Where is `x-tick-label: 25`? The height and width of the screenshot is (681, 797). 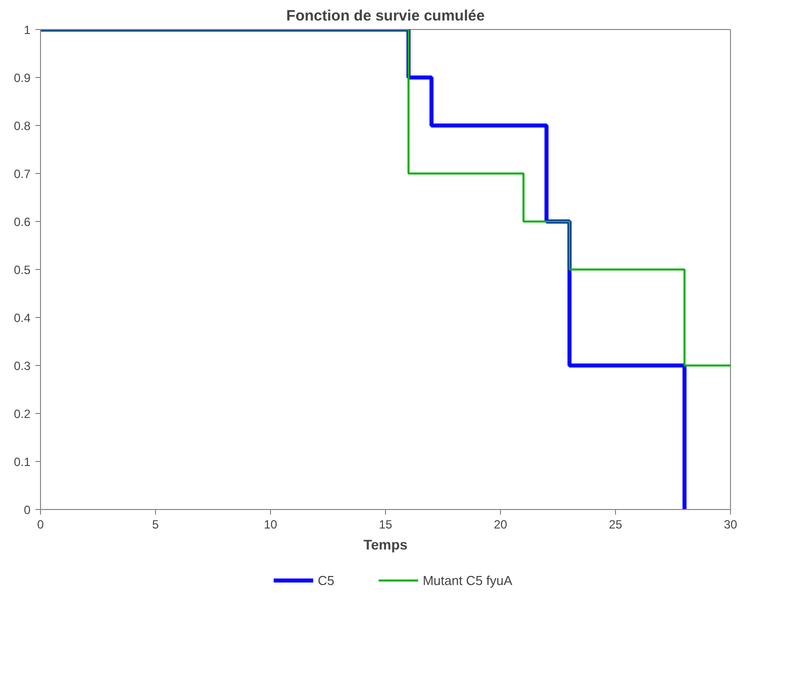
x-tick-label: 25 is located at coordinates (615, 525).